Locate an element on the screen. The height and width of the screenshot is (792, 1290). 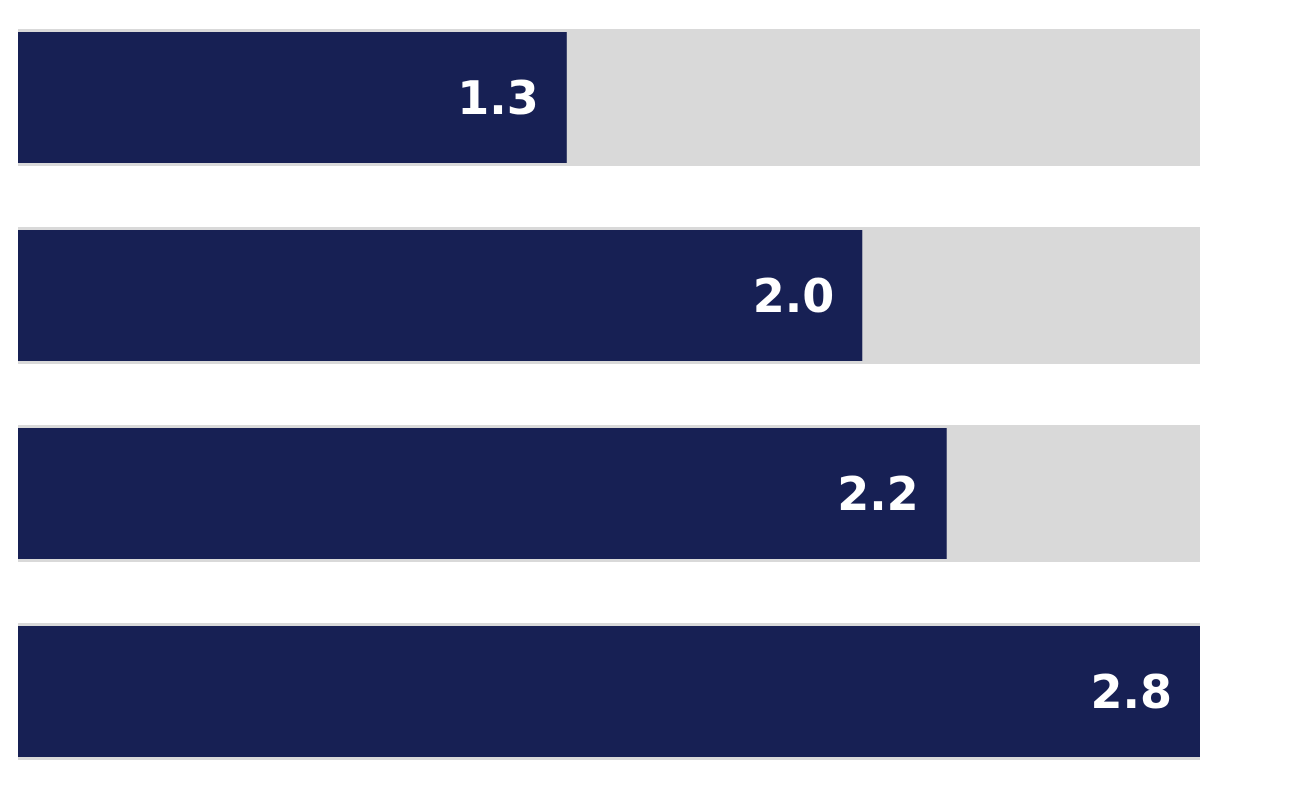
value-label: 2.8 is located at coordinates (1132, 692).